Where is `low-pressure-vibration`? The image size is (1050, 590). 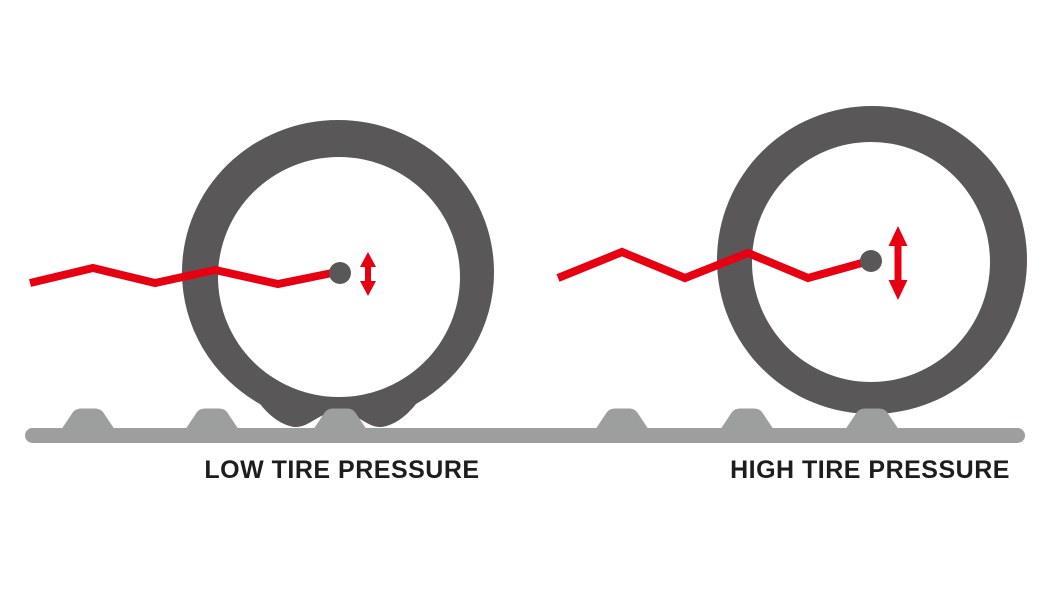 low-pressure-vibration is located at coordinates (202, 274).